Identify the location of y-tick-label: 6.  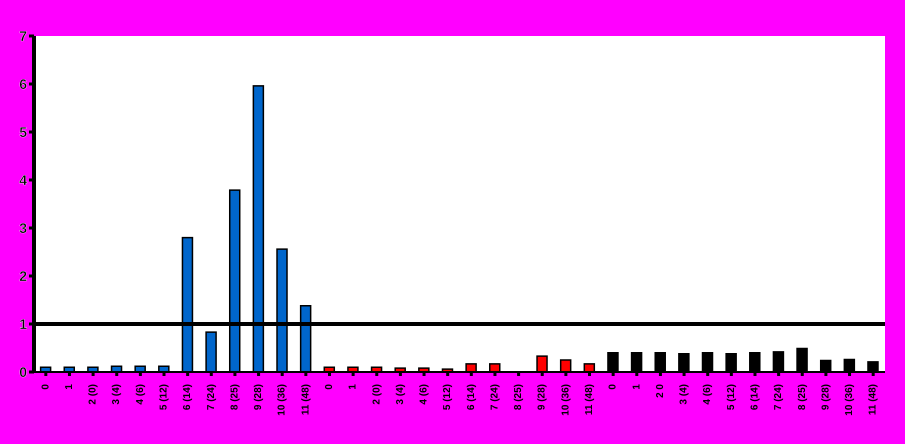
(23, 84).